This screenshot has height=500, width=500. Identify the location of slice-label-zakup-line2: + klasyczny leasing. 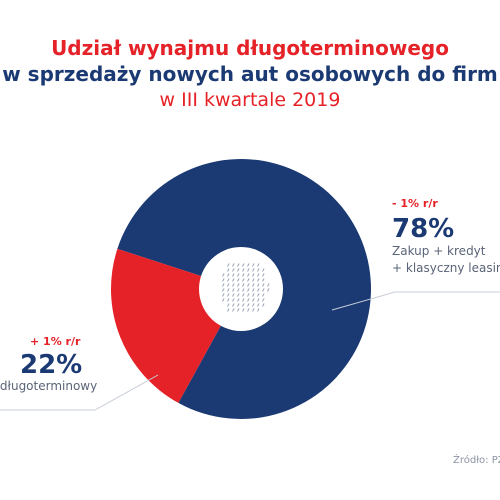
(446, 268).